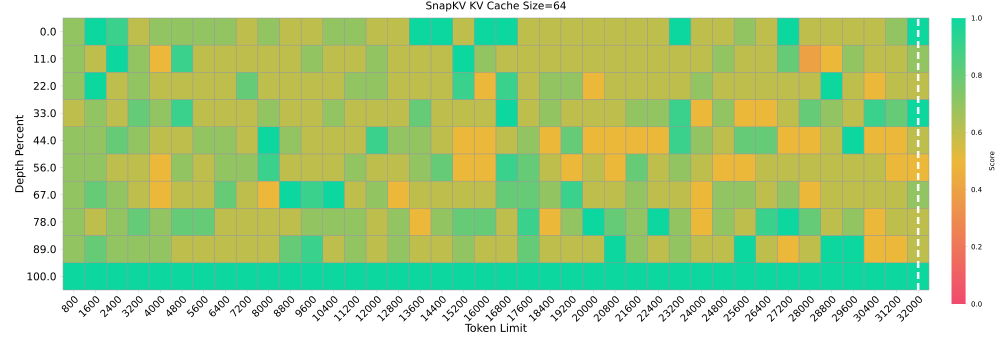  Describe the element at coordinates (70, 304) in the screenshot. I see `x-tick-label: 800` at that location.